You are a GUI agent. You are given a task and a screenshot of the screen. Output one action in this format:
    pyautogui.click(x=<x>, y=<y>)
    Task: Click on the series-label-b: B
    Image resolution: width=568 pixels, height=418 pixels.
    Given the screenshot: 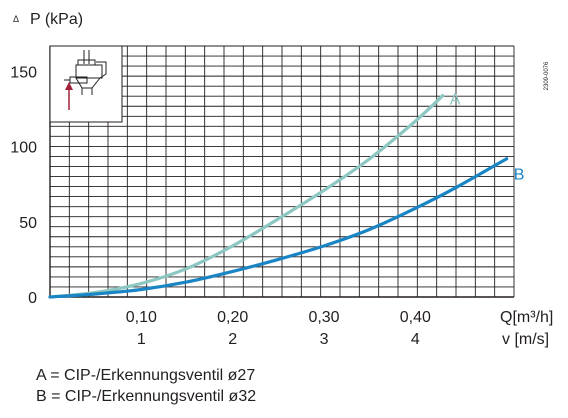 What is the action you would take?
    pyautogui.click(x=519, y=175)
    